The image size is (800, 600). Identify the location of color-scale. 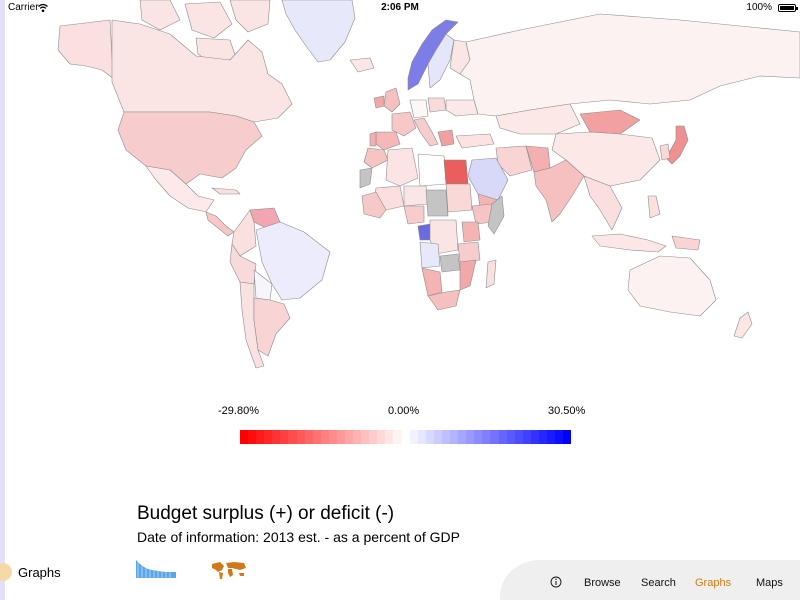
(406, 437).